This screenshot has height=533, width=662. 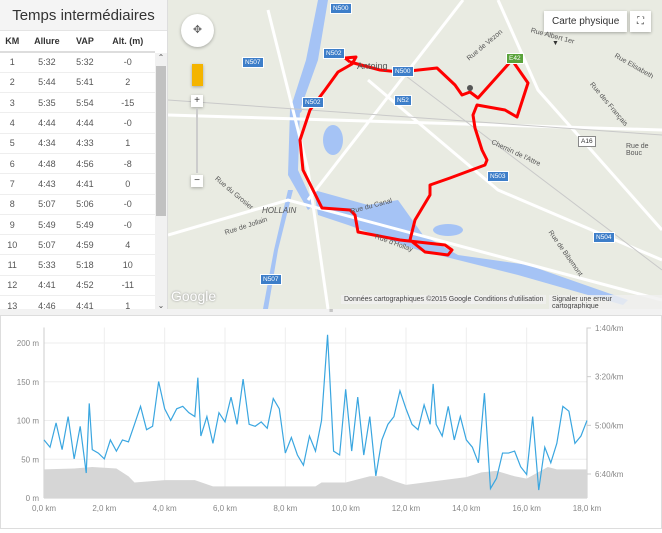 I want to click on zoom-out-button: −, so click(x=197, y=181).